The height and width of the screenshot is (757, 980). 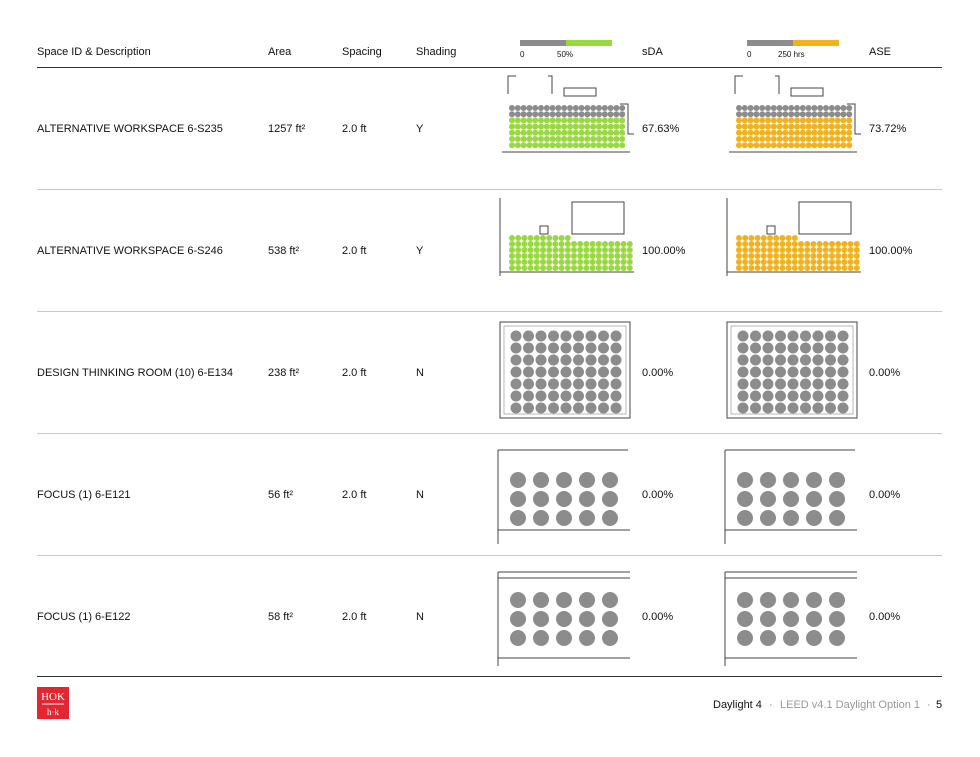 I want to click on column-header-shading: Shading, so click(x=436, y=52).